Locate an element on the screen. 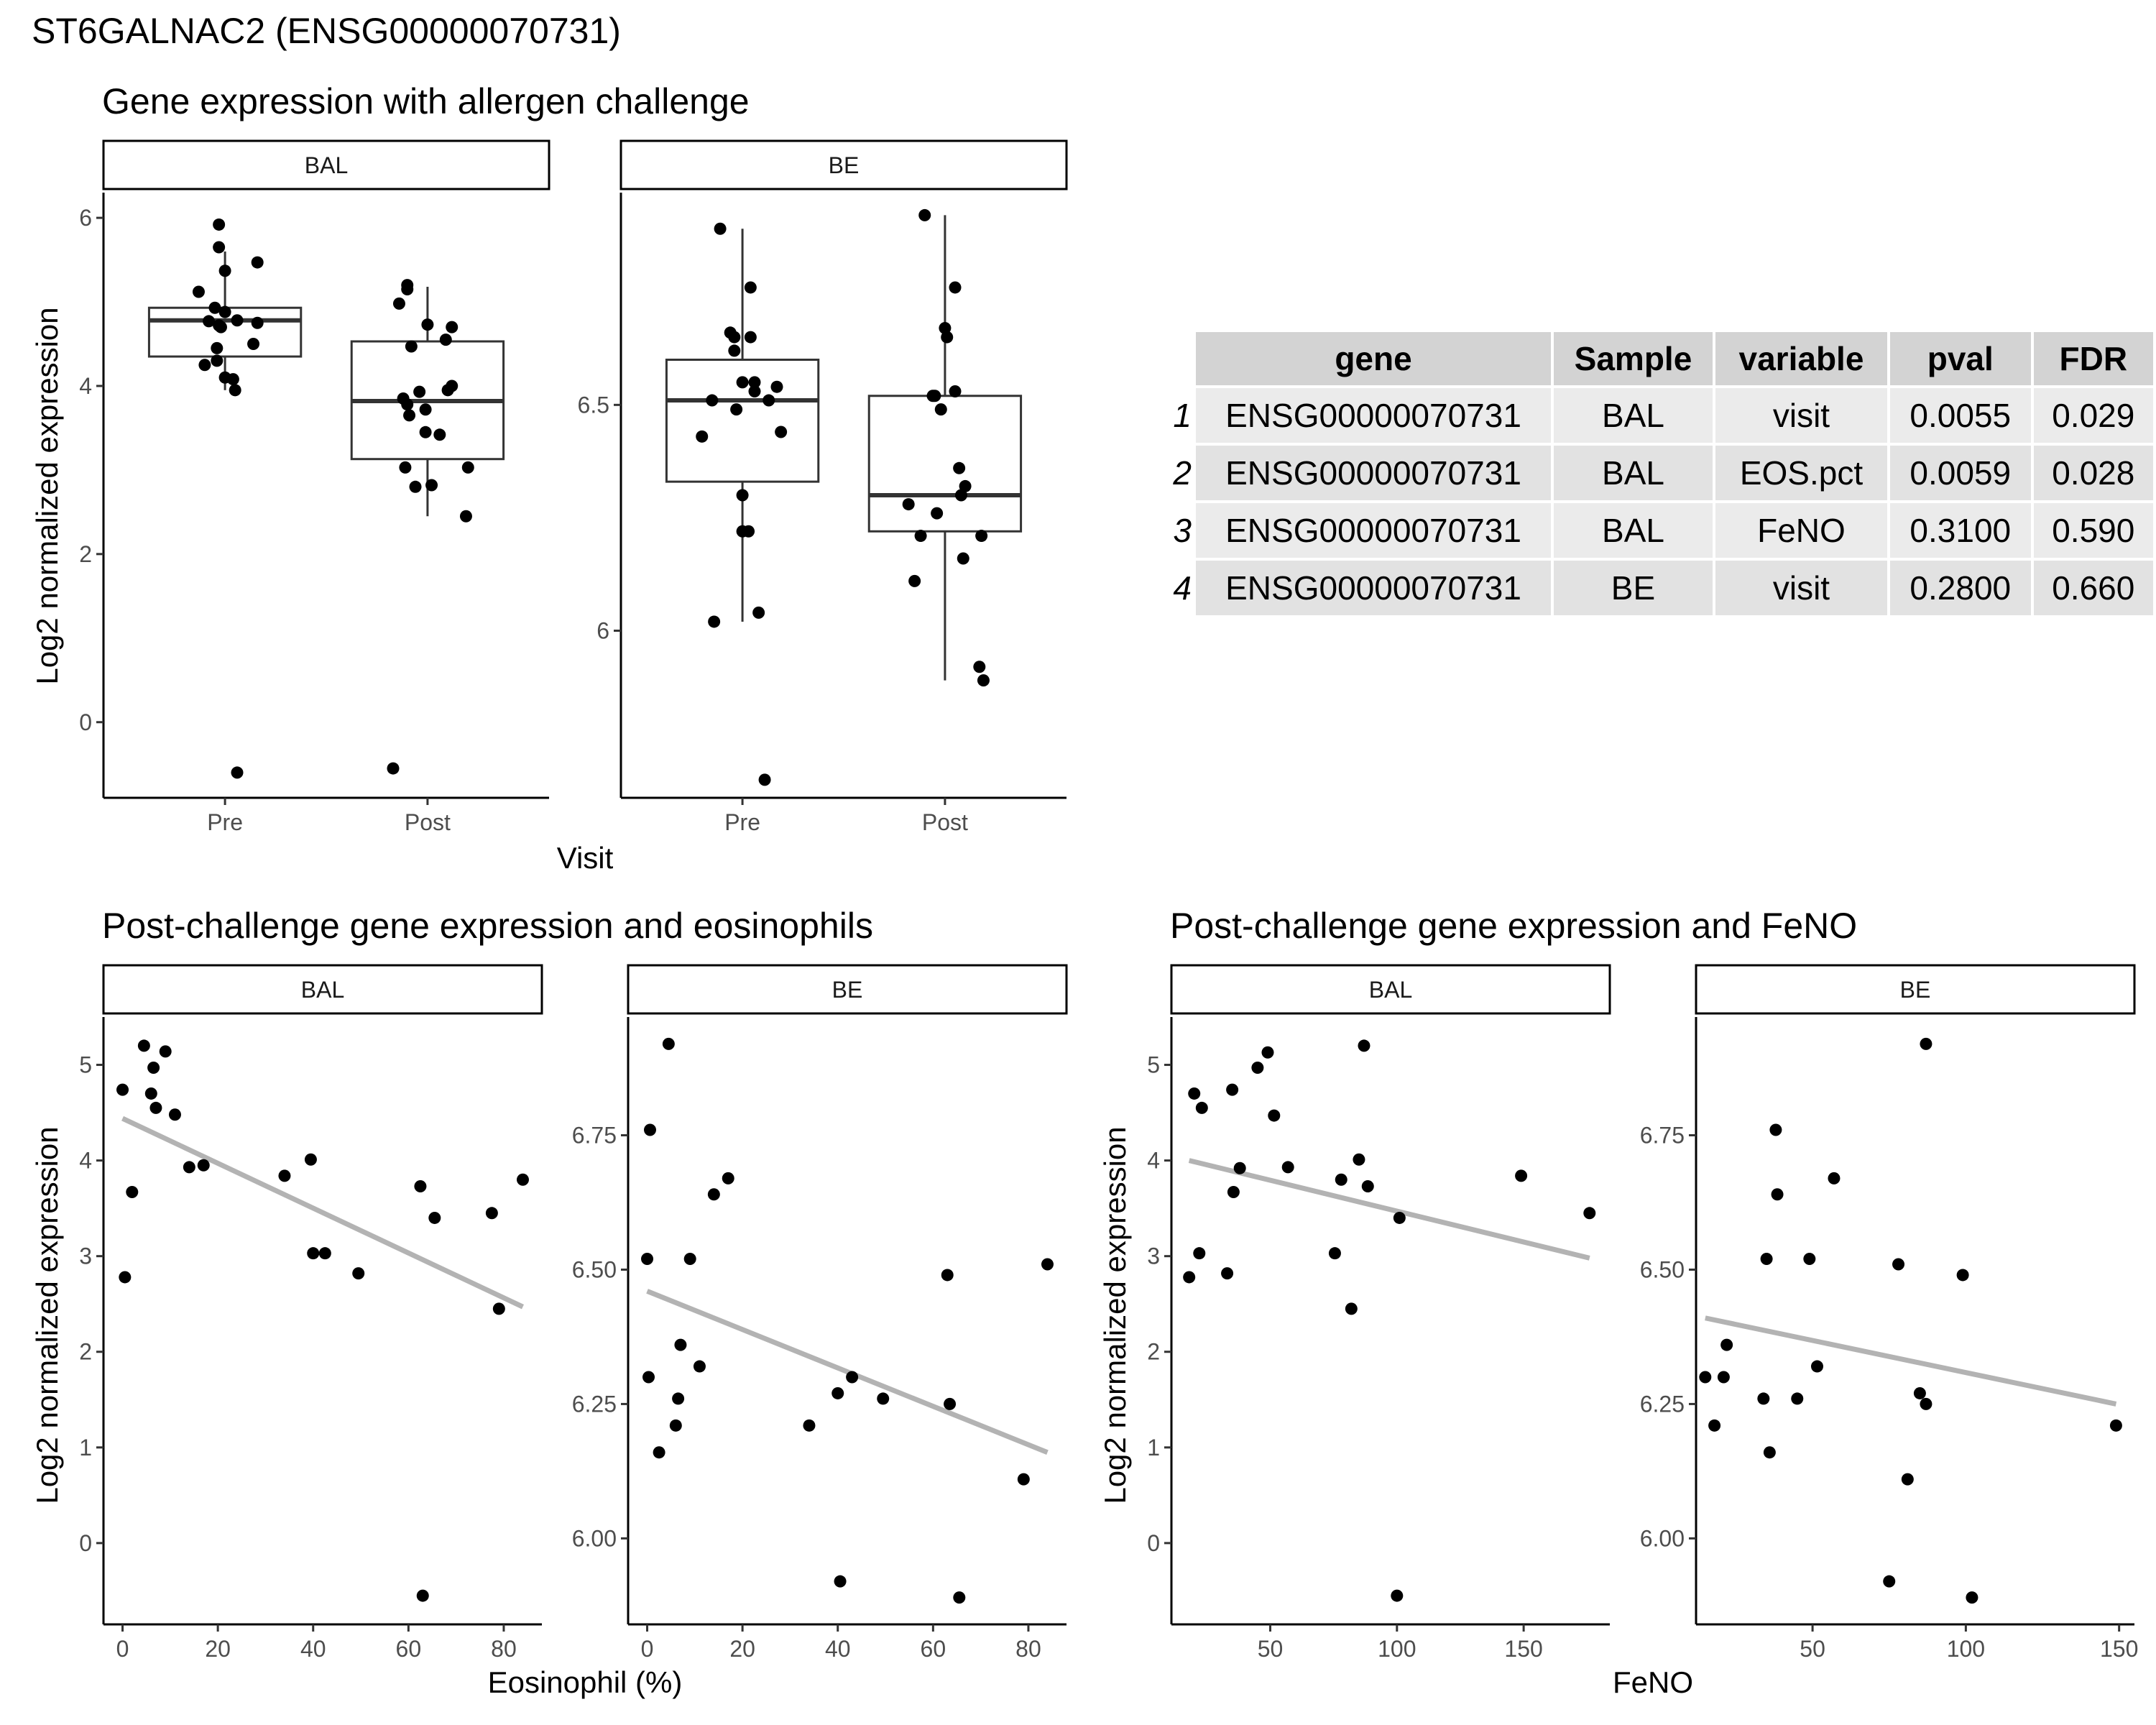 The height and width of the screenshot is (1725, 2156). cell-fdr: 0.028 is located at coordinates (2093, 473).